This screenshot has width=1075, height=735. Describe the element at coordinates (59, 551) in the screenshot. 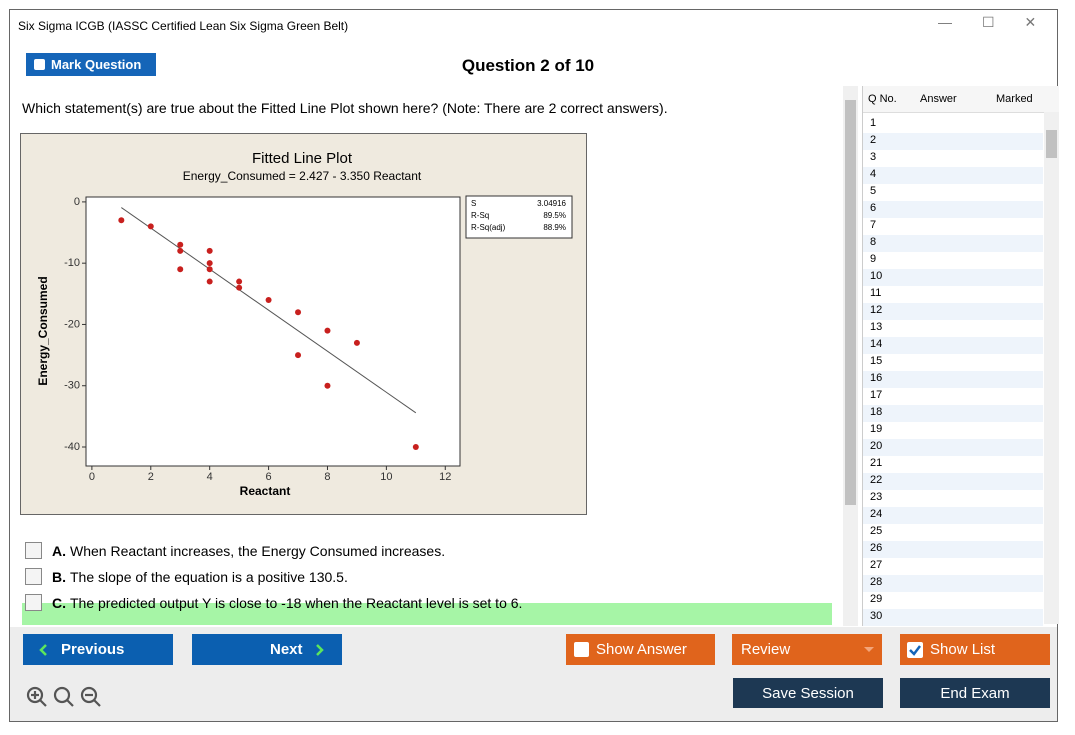

I see `option-letter: A.` at that location.